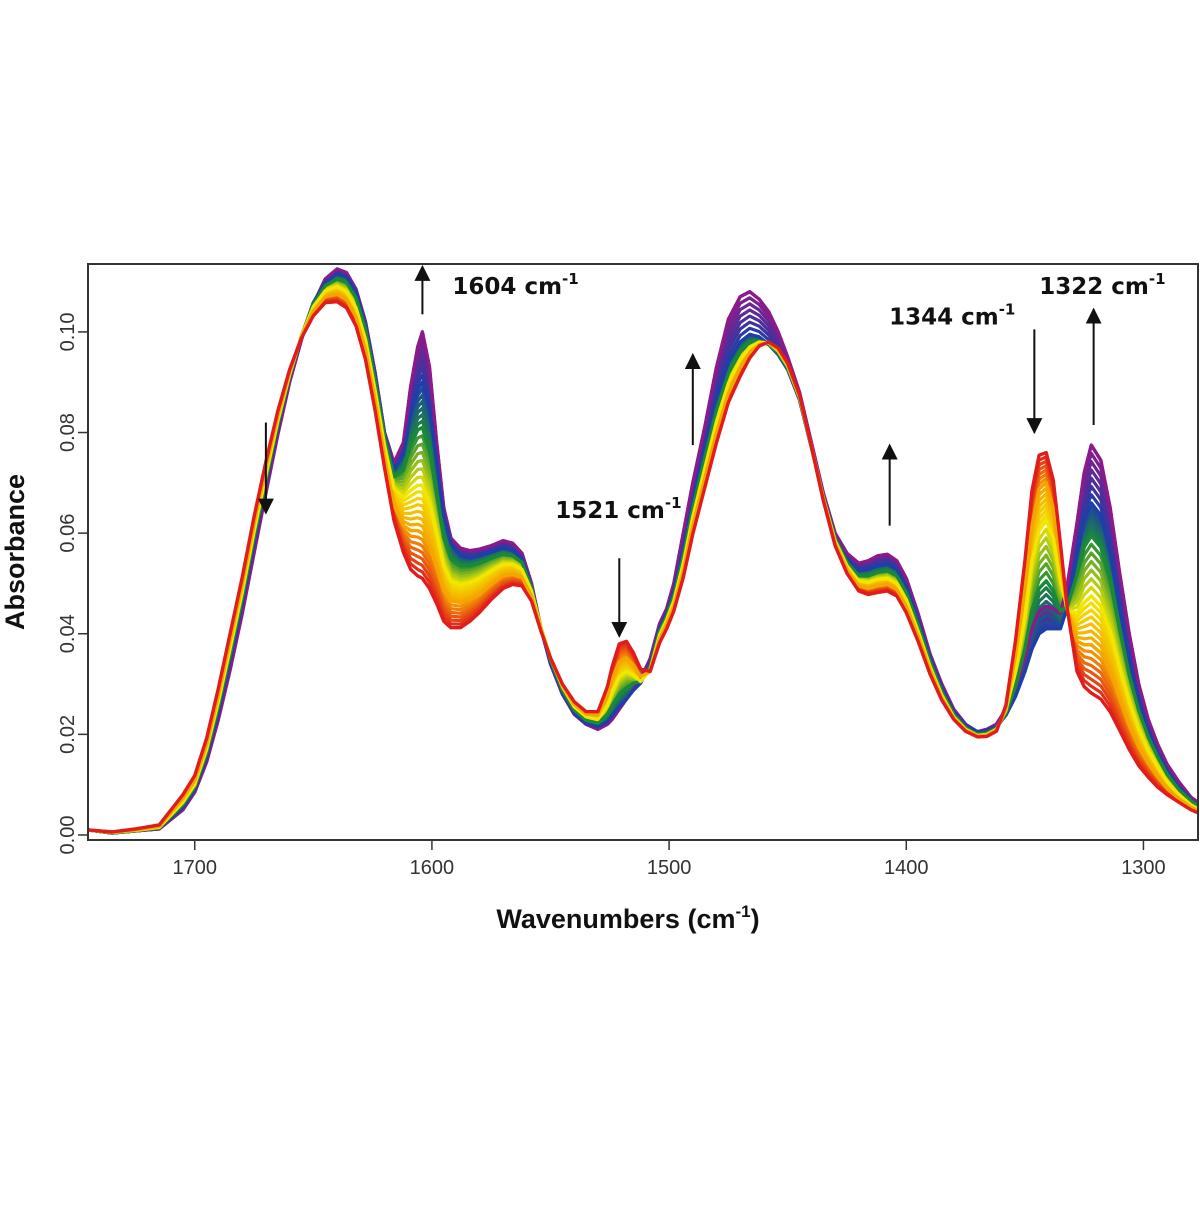  What do you see at coordinates (68, 835) in the screenshot?
I see `y-tick-label: 0.00` at bounding box center [68, 835].